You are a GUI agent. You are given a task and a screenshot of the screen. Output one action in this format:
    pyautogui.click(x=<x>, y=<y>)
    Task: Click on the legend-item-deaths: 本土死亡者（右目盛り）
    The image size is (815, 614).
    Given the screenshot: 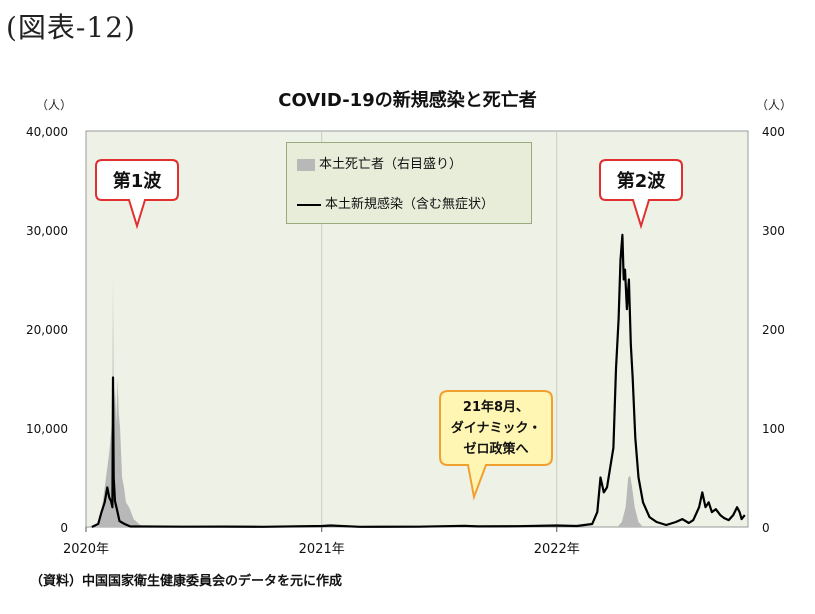 What is the action you would take?
    pyautogui.click(x=379, y=162)
    